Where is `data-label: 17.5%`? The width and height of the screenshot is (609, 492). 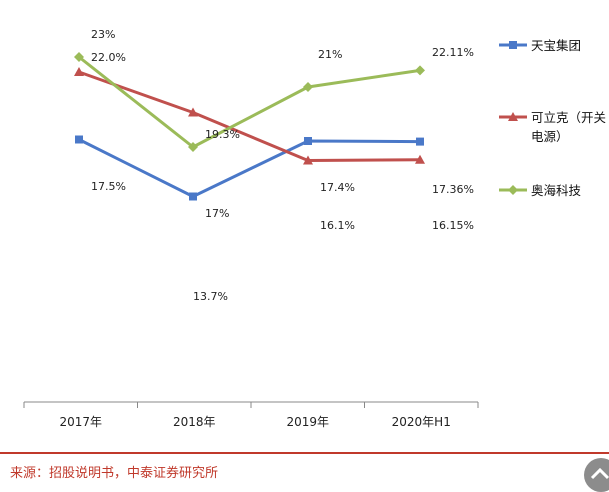 data-label: 17.5% is located at coordinates (108, 186).